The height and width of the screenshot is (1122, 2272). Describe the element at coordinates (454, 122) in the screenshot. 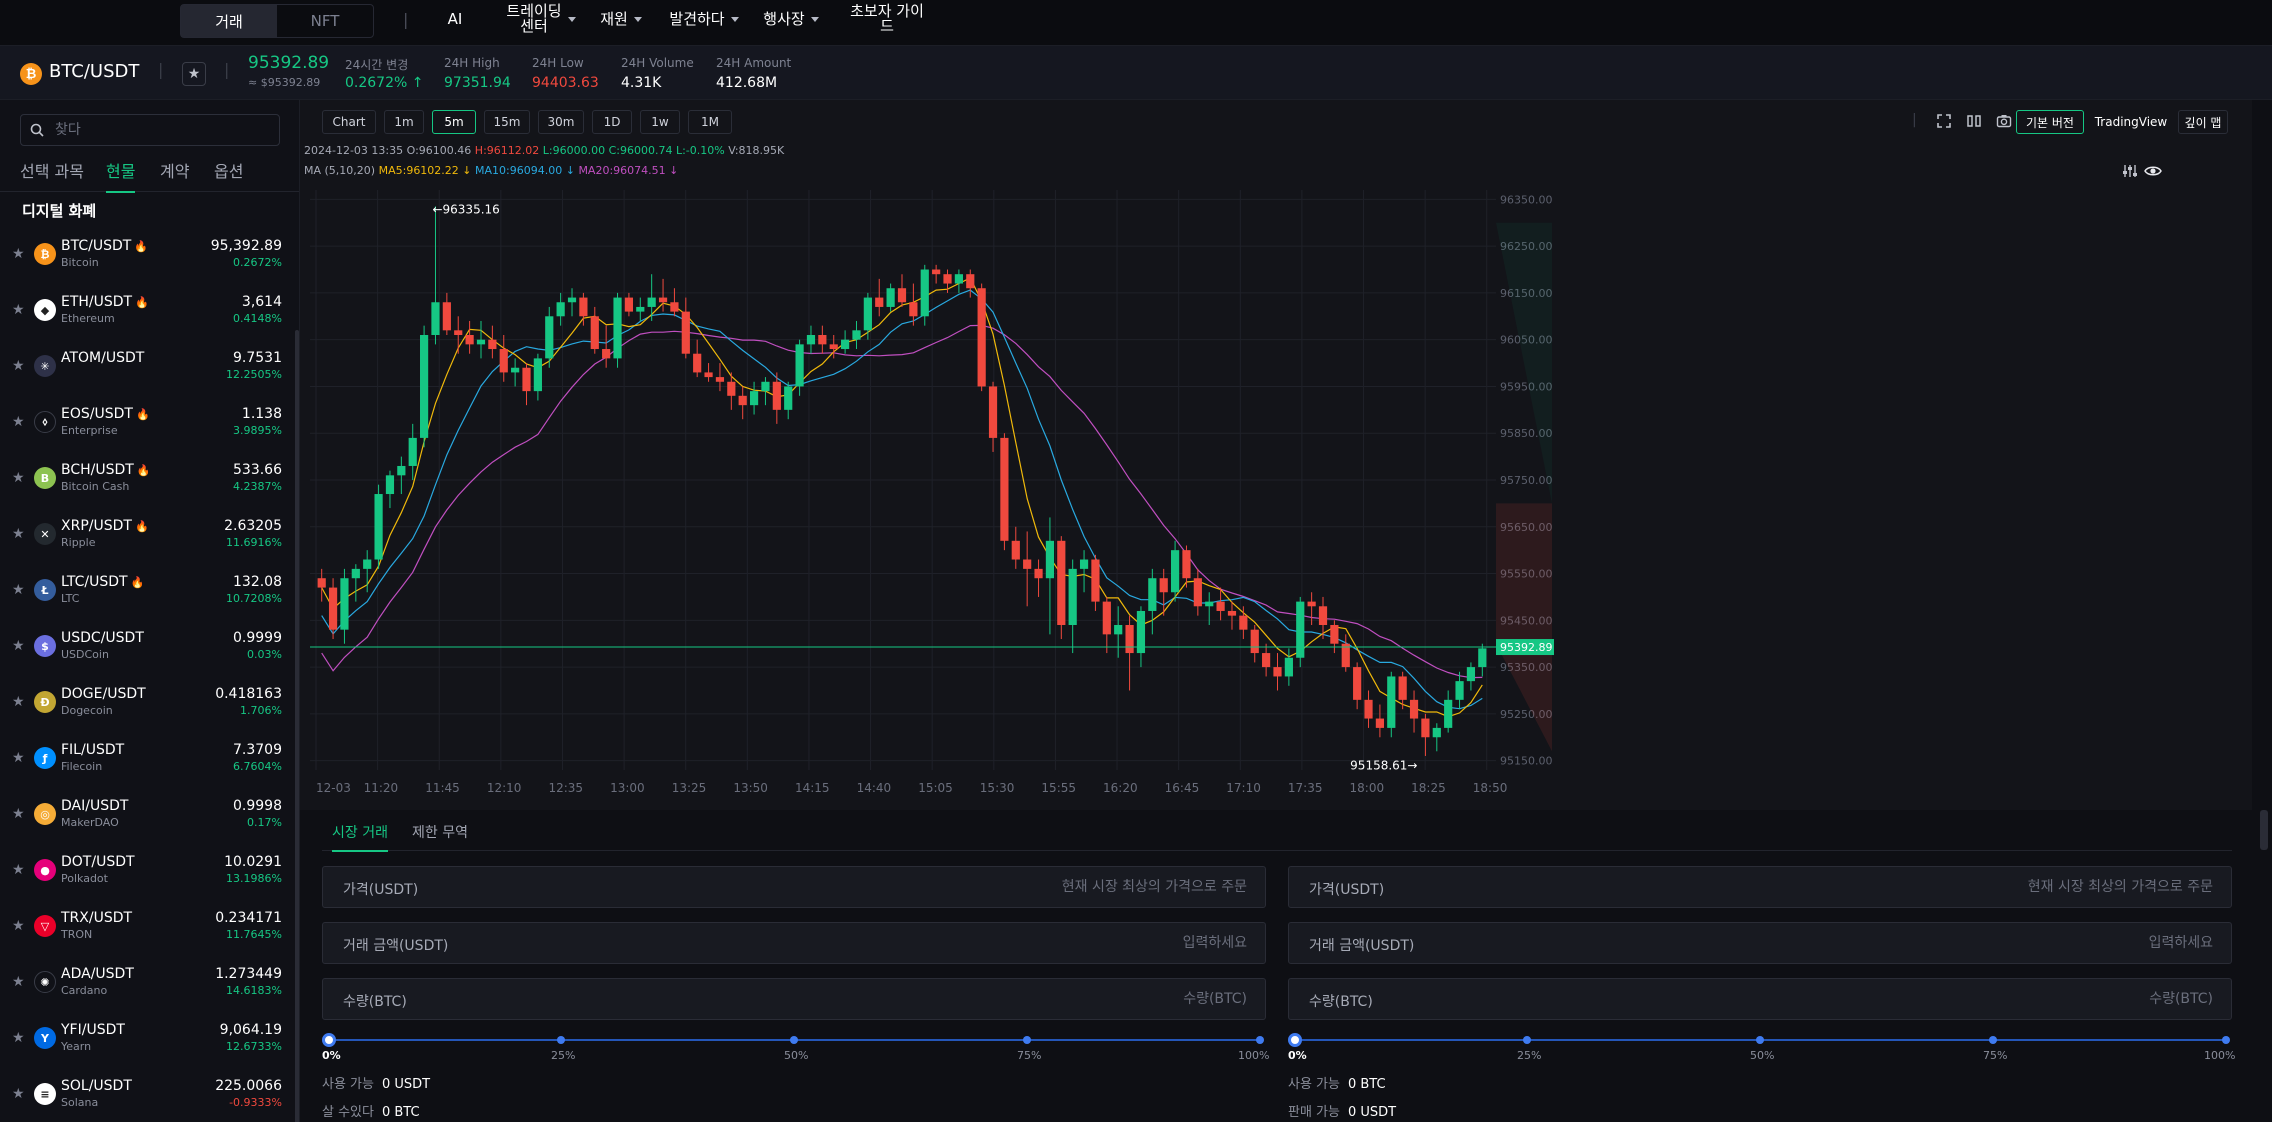

I see `timeframe-5m: 5m` at that location.